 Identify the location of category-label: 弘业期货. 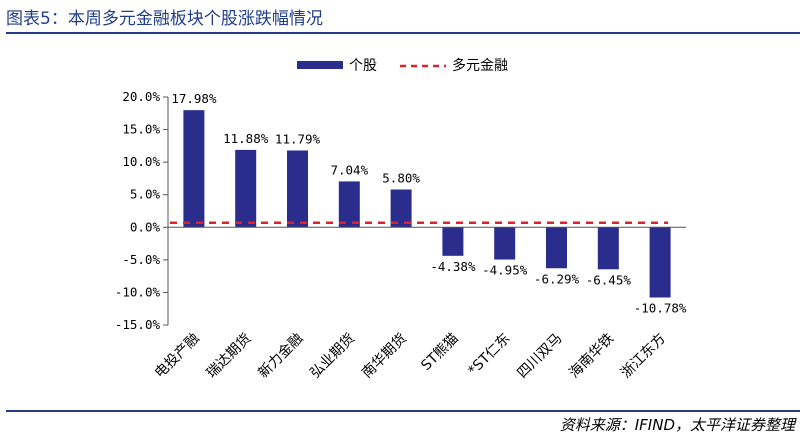
(333, 356).